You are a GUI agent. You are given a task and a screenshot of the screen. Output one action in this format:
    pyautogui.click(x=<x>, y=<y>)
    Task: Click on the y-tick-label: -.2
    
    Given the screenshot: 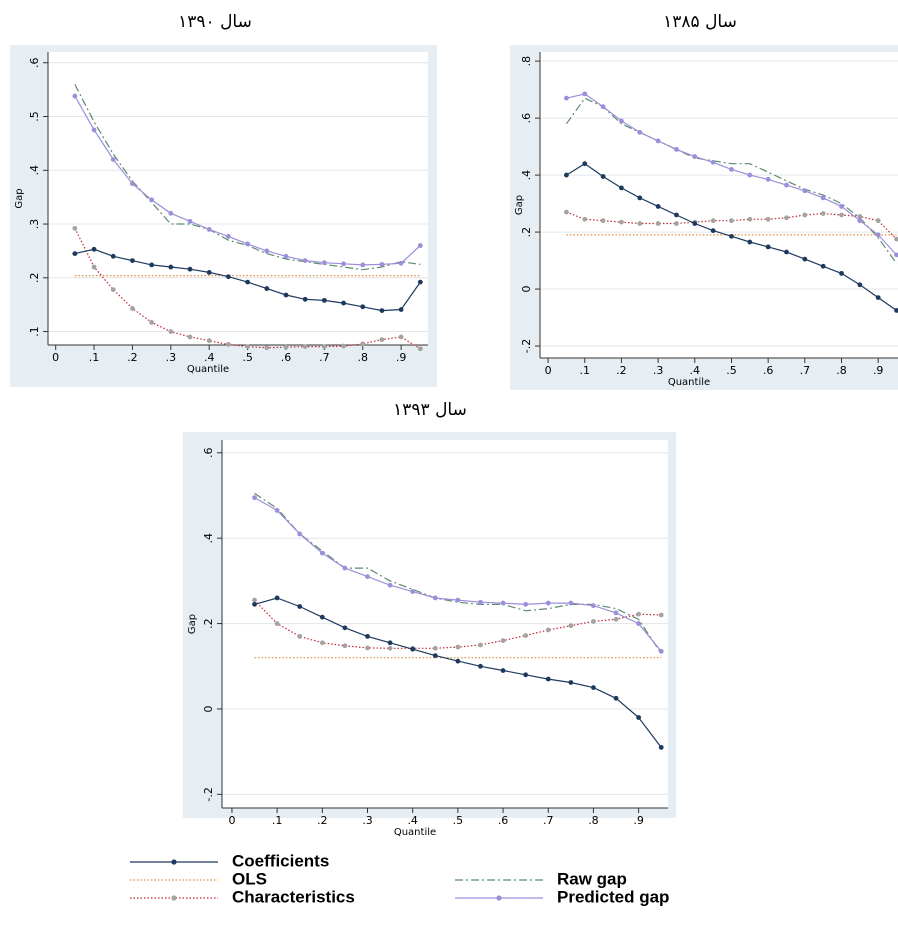 What is the action you would take?
    pyautogui.click(x=526, y=346)
    